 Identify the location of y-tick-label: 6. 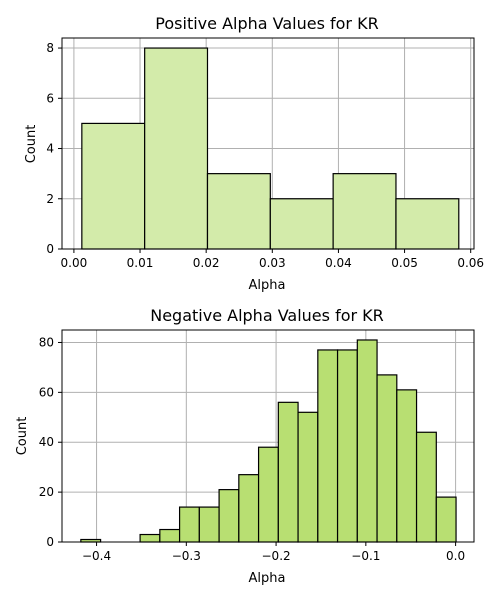
(50, 98).